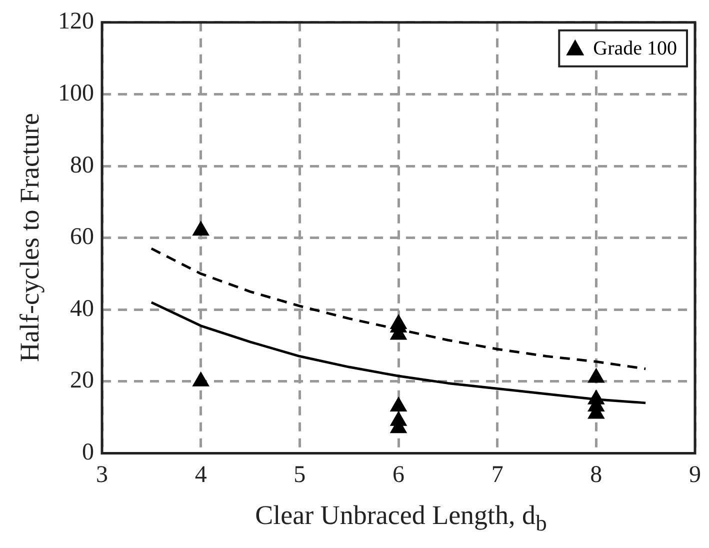 This screenshot has height=548, width=709. I want to click on y-tick-label: 60, so click(82, 237).